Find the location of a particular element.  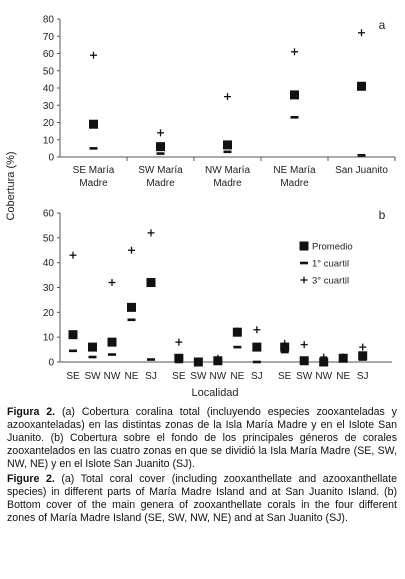

panel-b-y-tick-label: 10 is located at coordinates (49, 338).